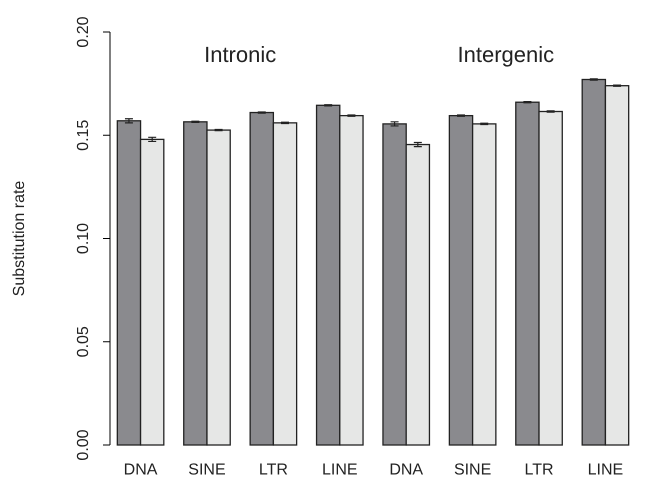  What do you see at coordinates (240, 54) in the screenshot?
I see `annotation: Intronic` at bounding box center [240, 54].